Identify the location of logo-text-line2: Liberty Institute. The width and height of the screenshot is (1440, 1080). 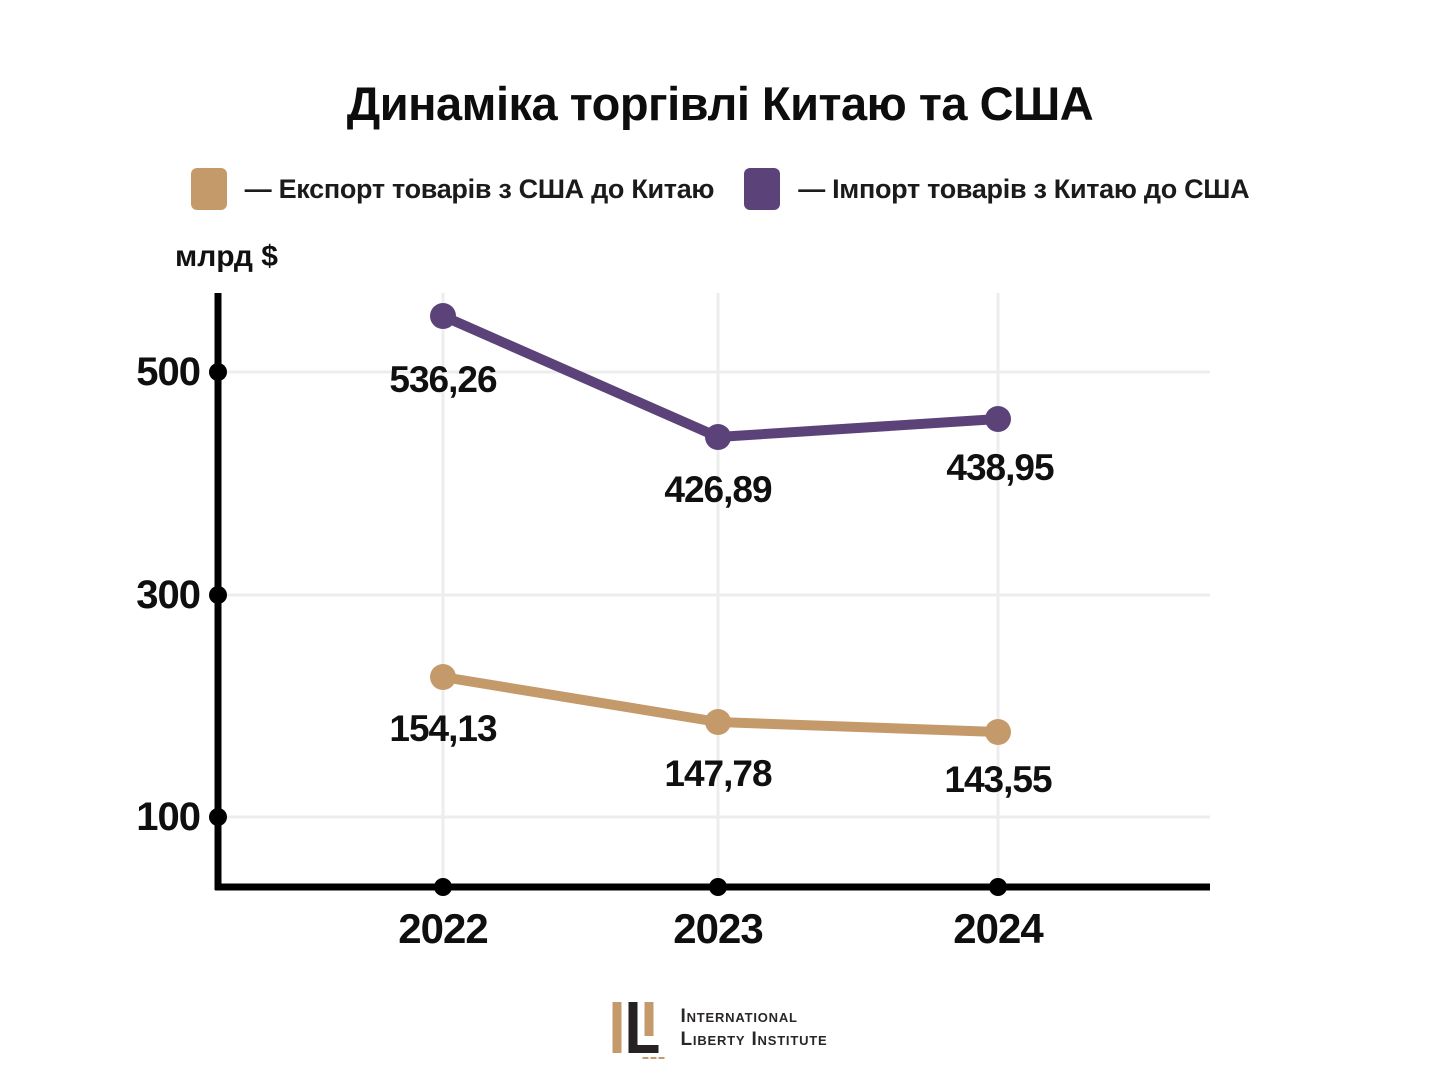
(754, 1040).